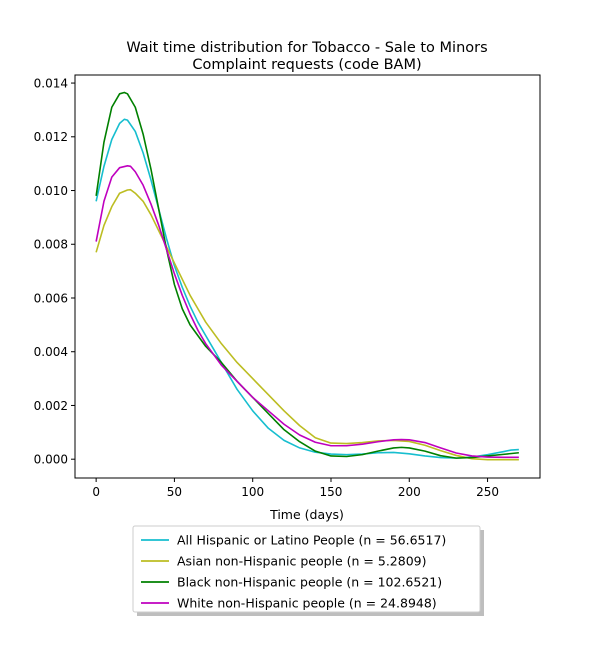  What do you see at coordinates (51, 137) in the screenshot?
I see `y-tick-label: 0.012` at bounding box center [51, 137].